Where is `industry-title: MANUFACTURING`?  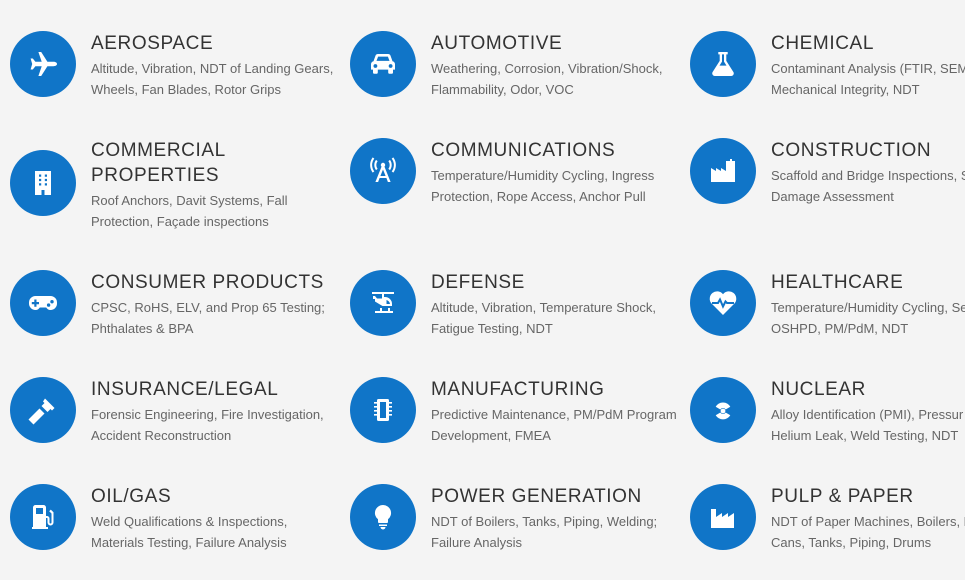
industry-title: MANUFACTURING is located at coordinates (518, 389).